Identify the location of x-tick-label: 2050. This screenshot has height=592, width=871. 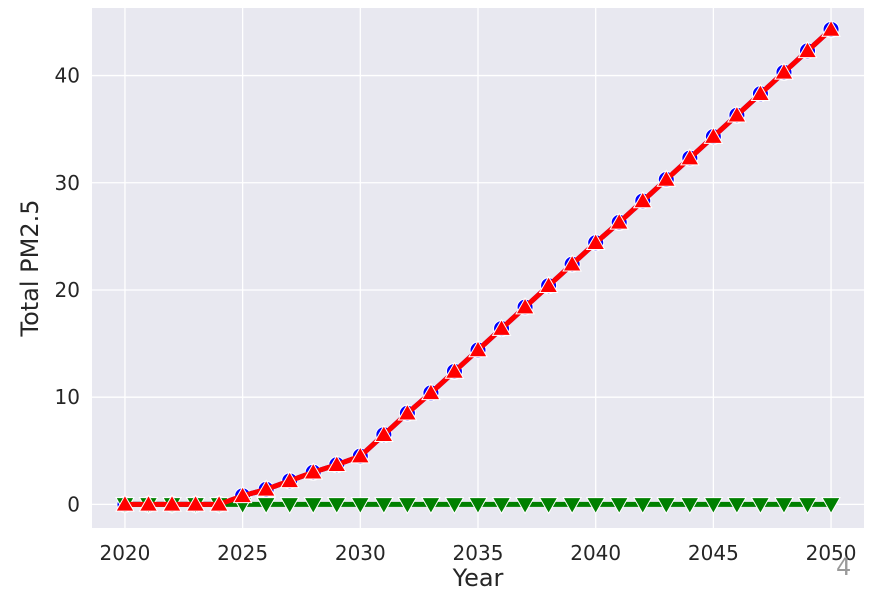
(831, 553).